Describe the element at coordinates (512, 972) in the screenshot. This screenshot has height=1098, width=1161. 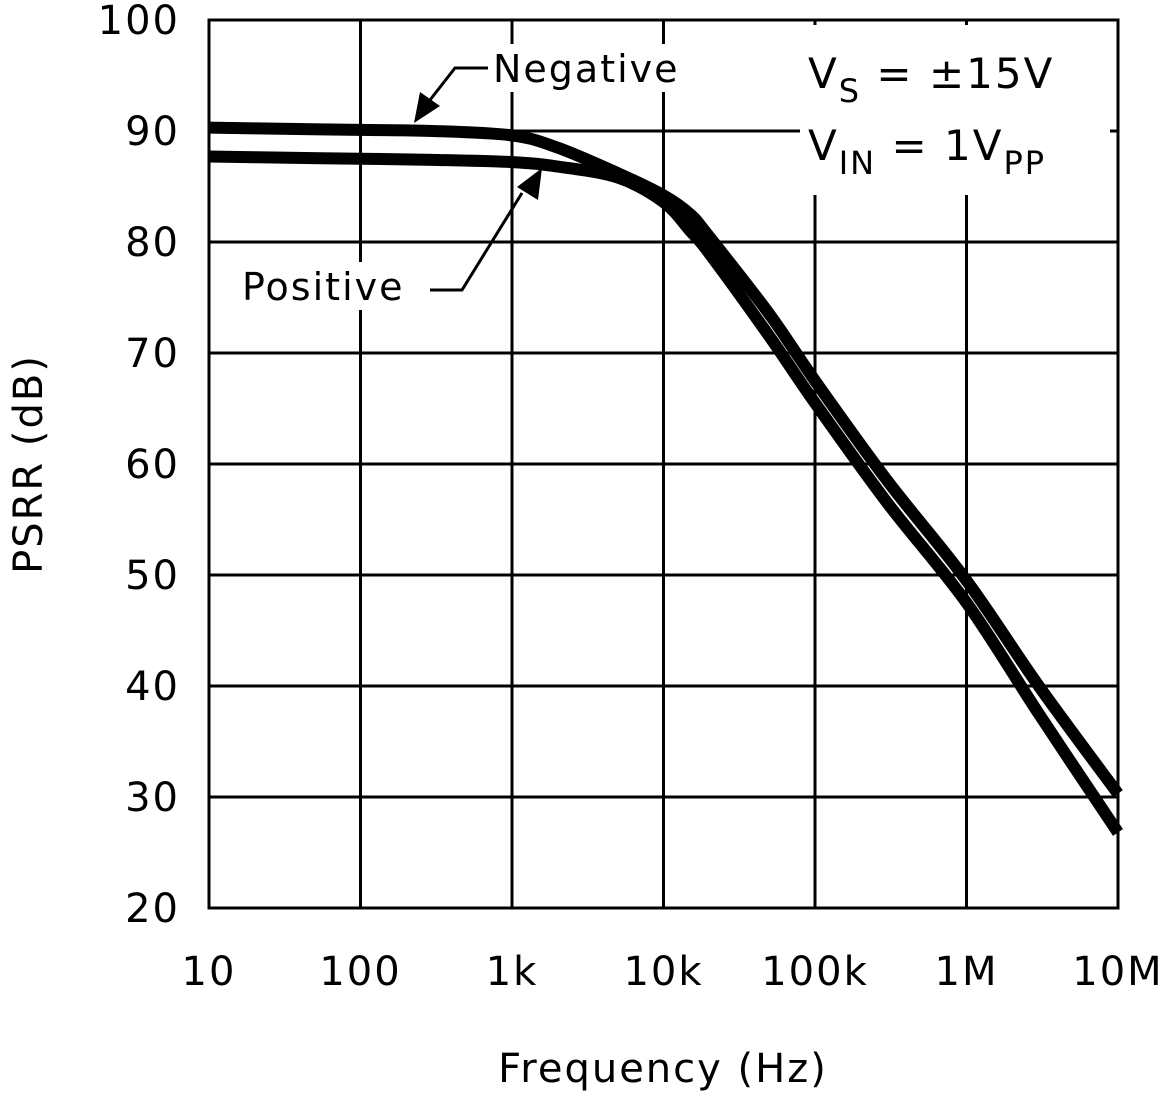
I see `x-tick-label: 1k` at that location.